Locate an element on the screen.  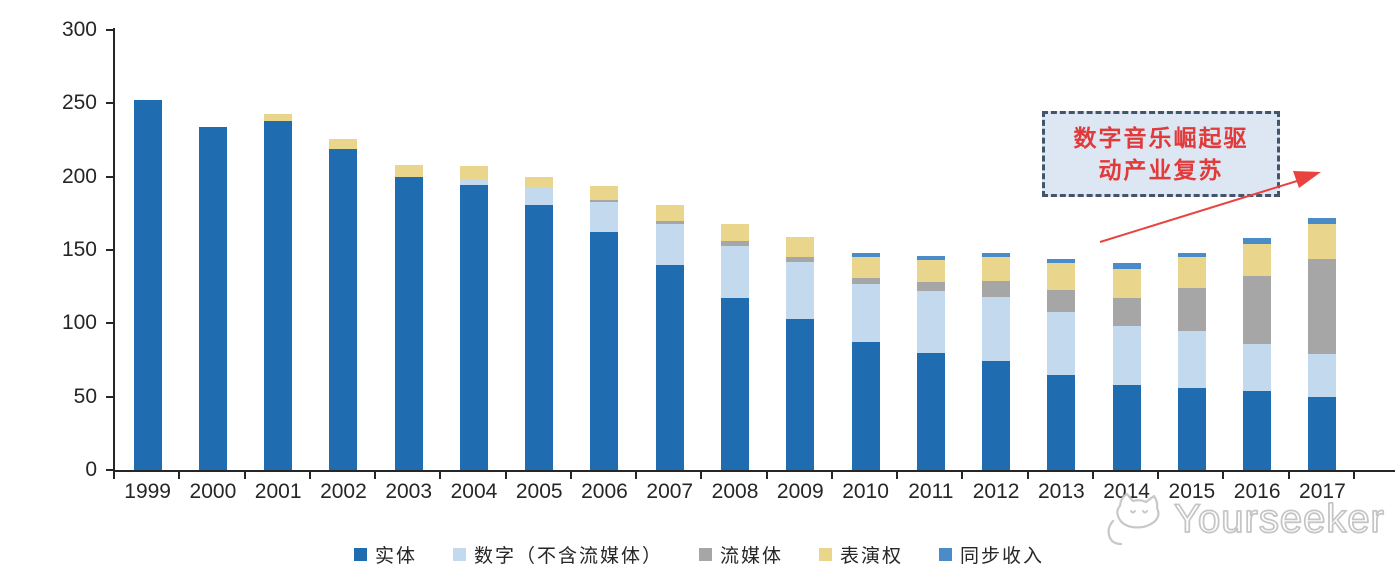
bar-group-2003 is located at coordinates (408, 250).